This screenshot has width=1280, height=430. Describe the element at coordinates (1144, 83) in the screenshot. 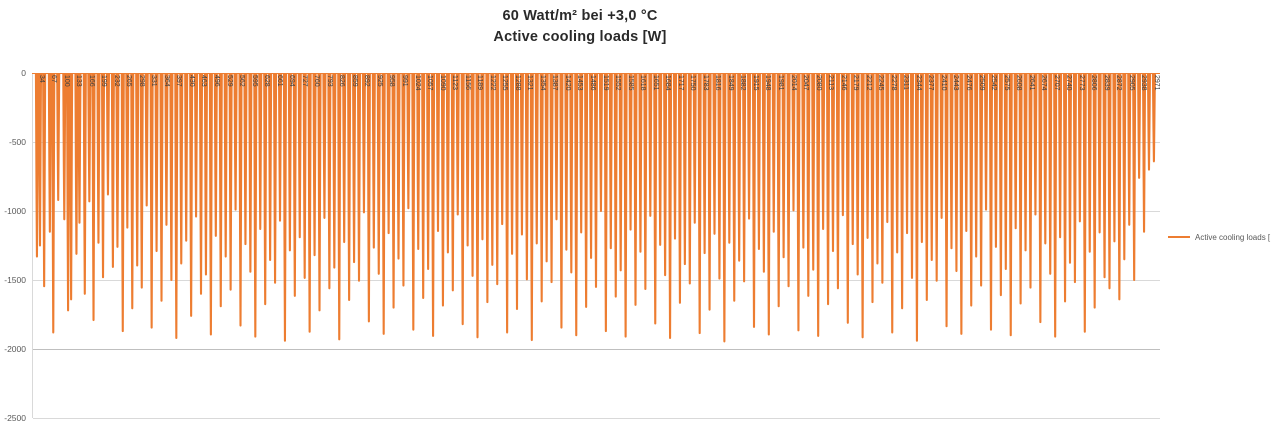

I see `x-axis-tick-label: 2938` at that location.